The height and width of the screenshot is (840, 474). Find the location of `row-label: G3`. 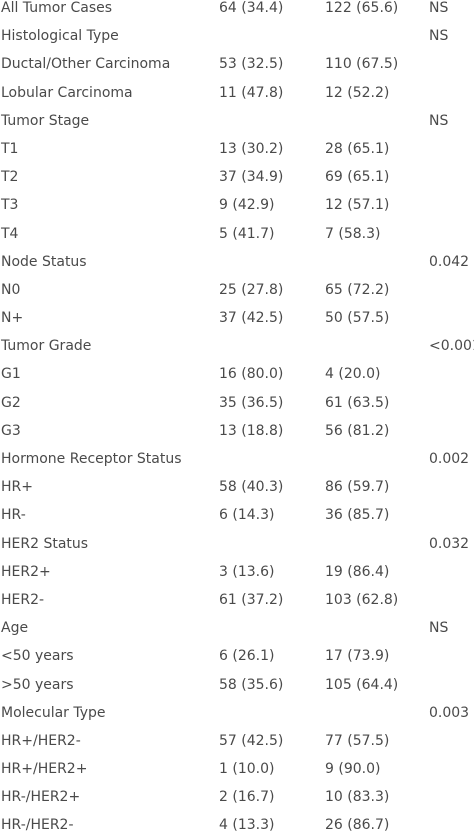

row-label: G3 is located at coordinates (11, 430).